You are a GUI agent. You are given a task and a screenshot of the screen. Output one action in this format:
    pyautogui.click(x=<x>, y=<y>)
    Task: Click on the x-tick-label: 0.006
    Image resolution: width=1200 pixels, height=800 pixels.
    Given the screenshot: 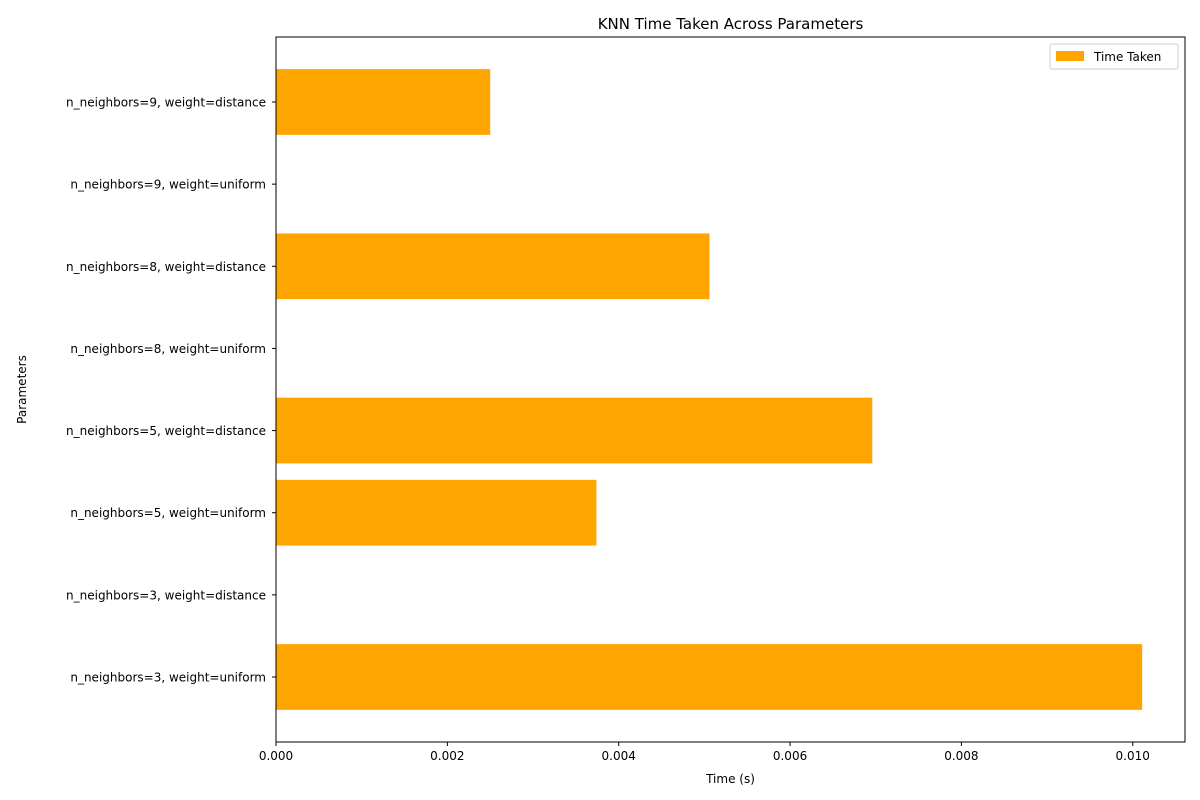 What is the action you would take?
    pyautogui.click(x=790, y=756)
    